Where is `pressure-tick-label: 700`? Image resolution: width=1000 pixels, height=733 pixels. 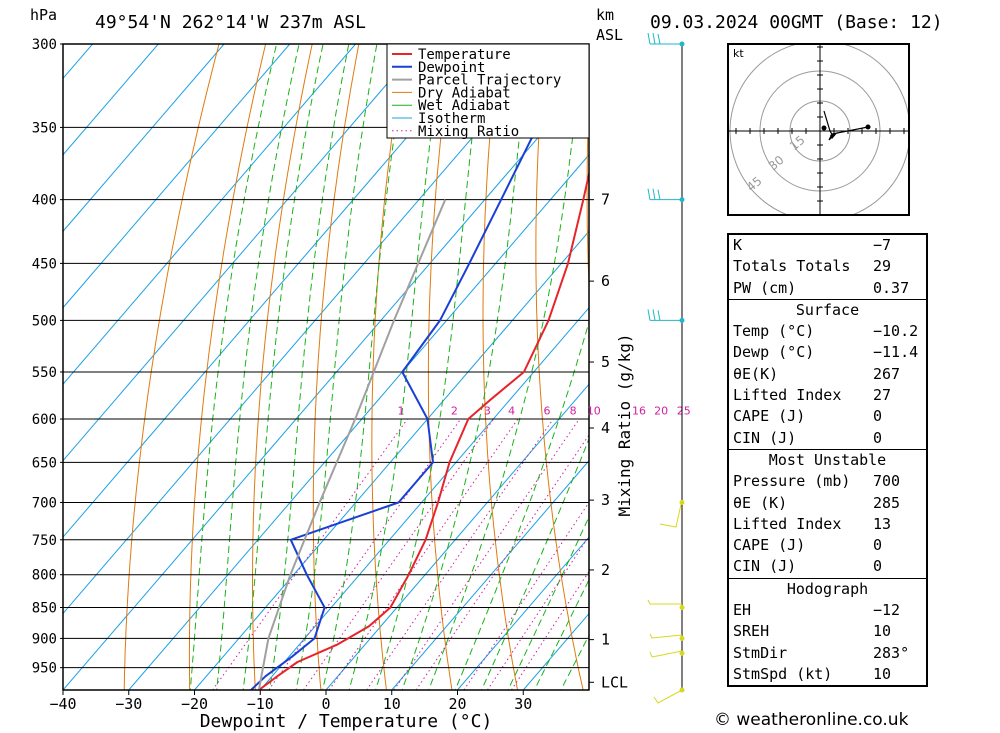 pressure-tick-label: 700 is located at coordinates (44, 503).